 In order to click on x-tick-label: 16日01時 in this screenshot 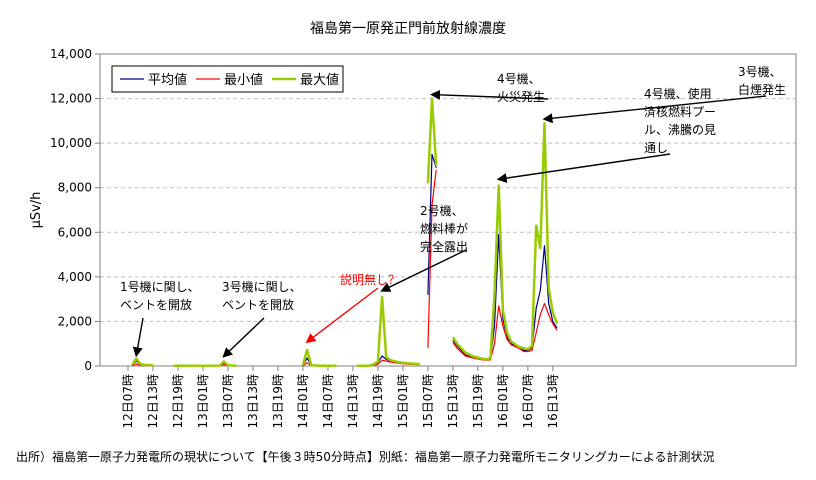, I will do `click(503, 401)`.